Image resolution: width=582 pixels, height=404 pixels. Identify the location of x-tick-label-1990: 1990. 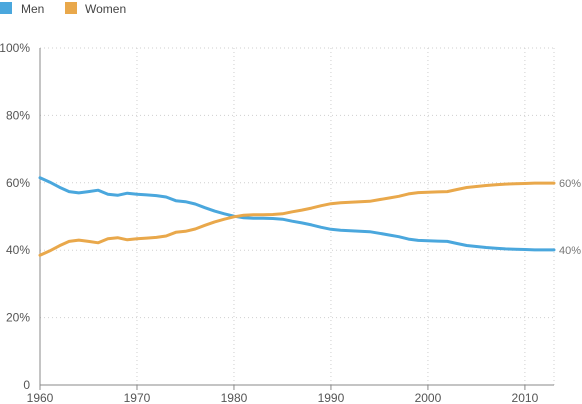
(331, 397).